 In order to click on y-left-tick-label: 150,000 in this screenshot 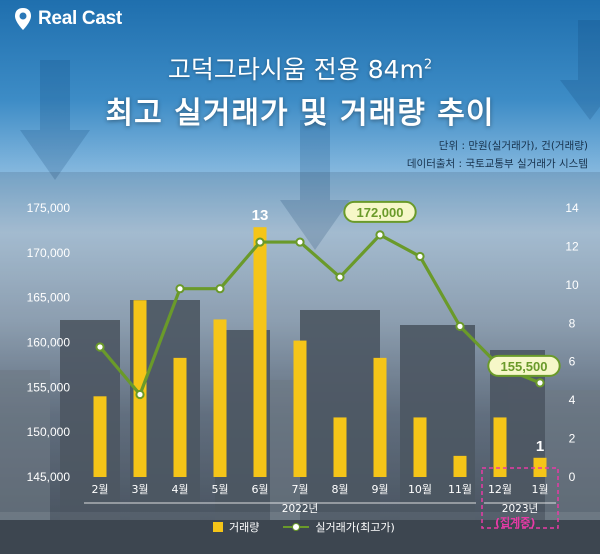, I will do `click(49, 432)`.